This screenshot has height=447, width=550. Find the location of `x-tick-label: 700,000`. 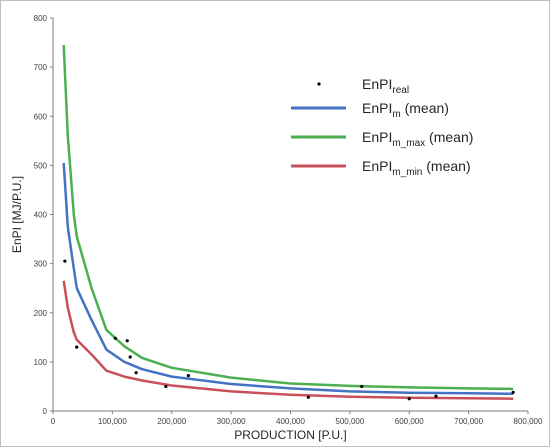

x-tick-label: 700,000 is located at coordinates (468, 421).